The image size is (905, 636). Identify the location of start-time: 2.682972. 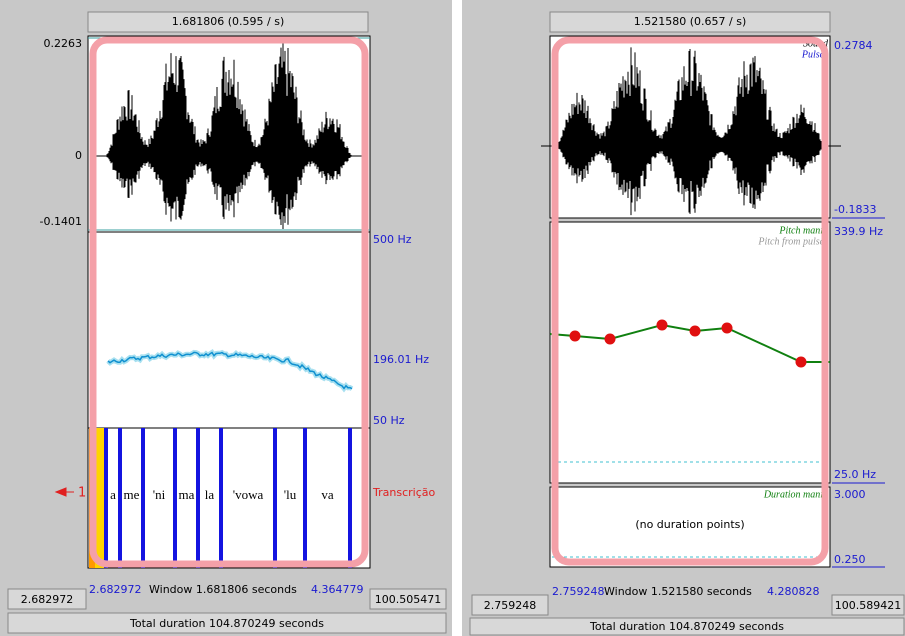
(47, 599).